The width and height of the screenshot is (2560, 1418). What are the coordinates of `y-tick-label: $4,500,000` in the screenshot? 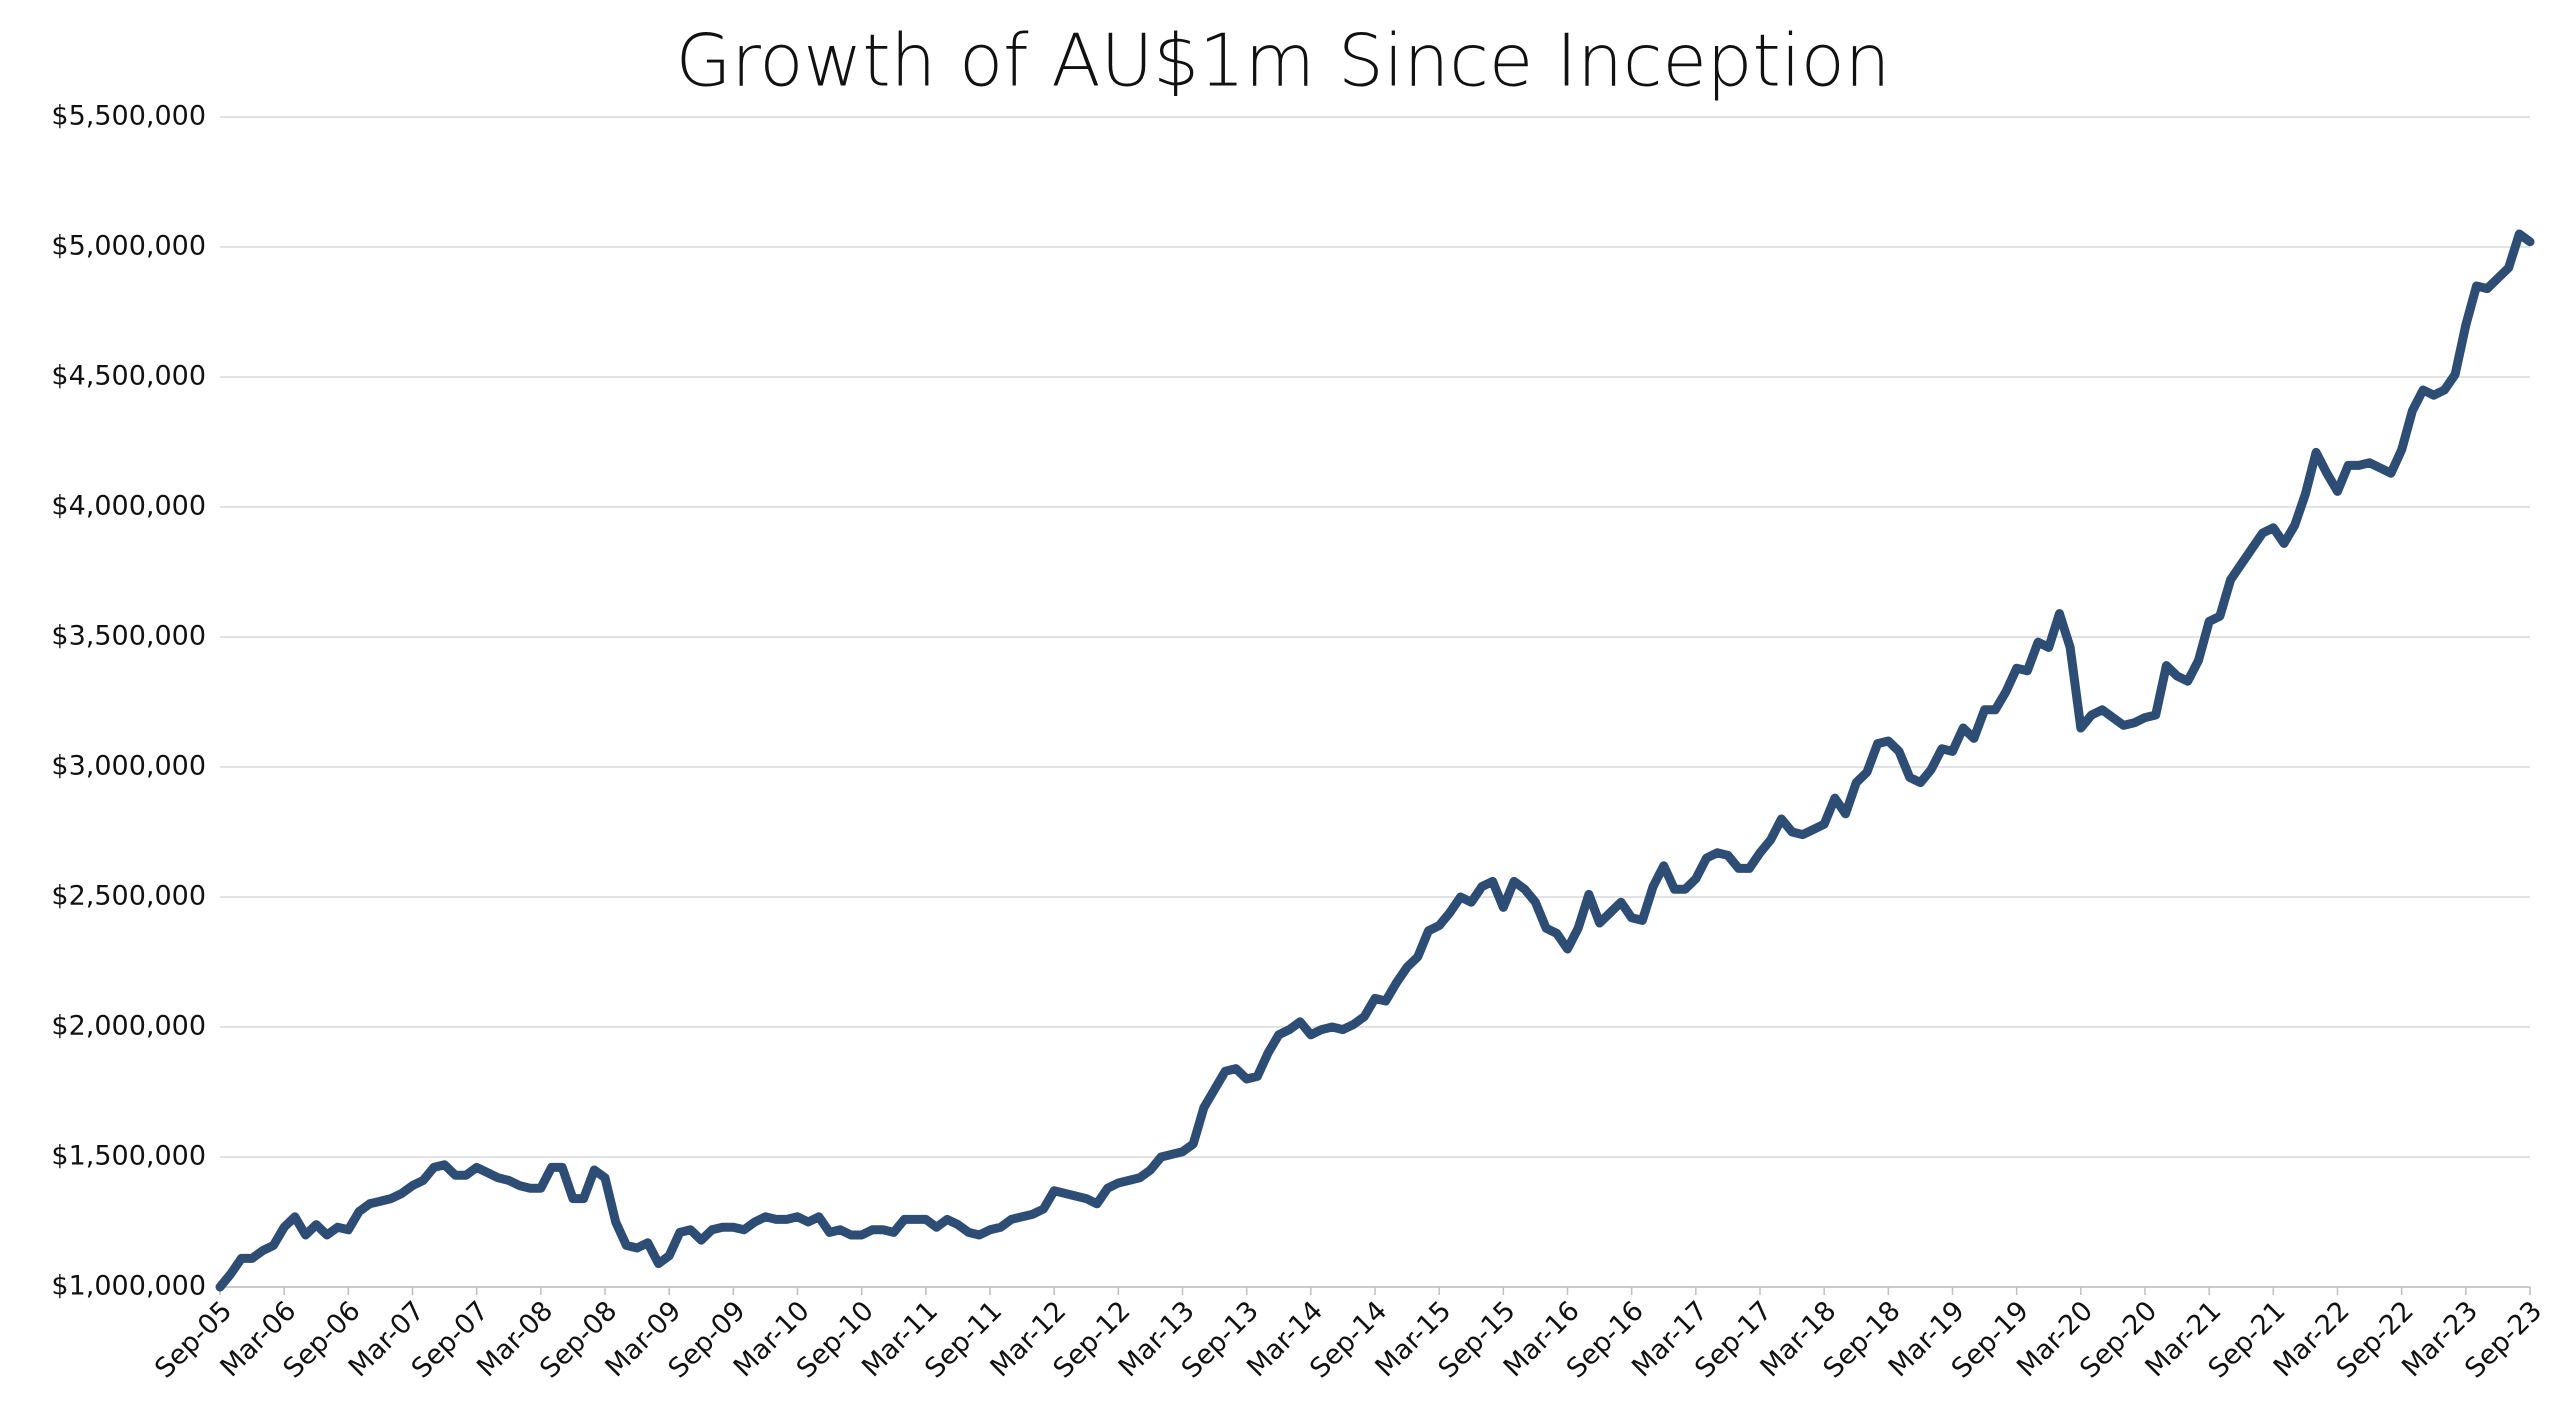 It's located at (128, 376).